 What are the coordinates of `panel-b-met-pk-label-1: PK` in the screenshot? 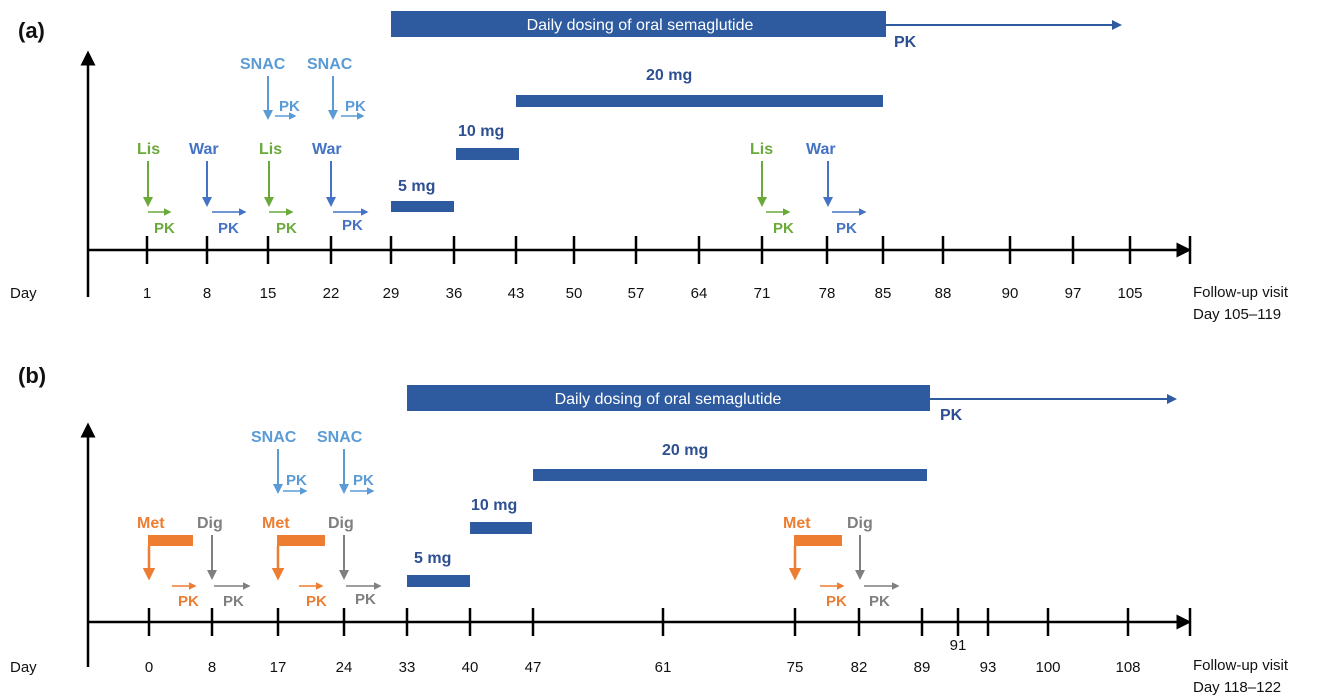 It's located at (188, 601).